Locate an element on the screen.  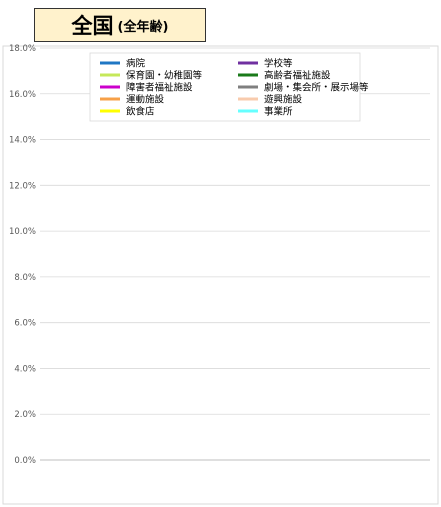
legend-label: 障害者福祉施設 is located at coordinates (159, 88).